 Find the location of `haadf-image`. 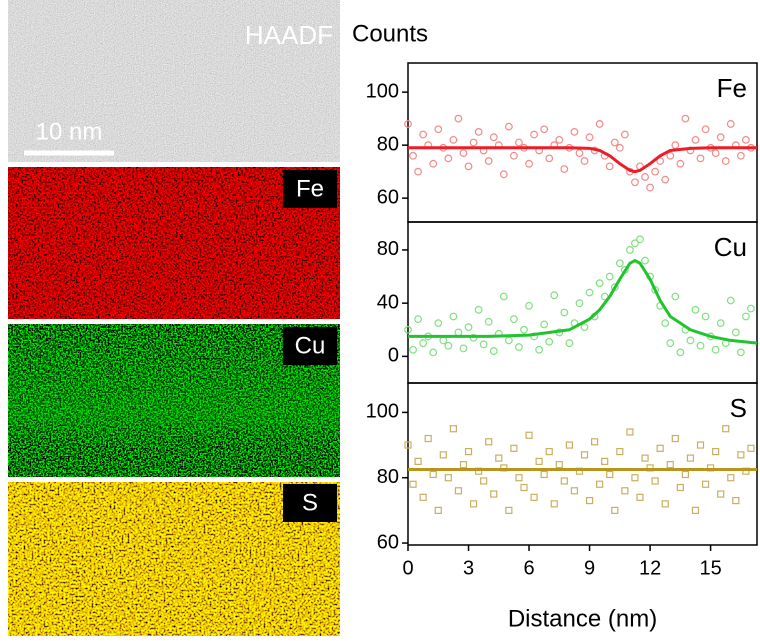

haadf-image is located at coordinates (174, 81).